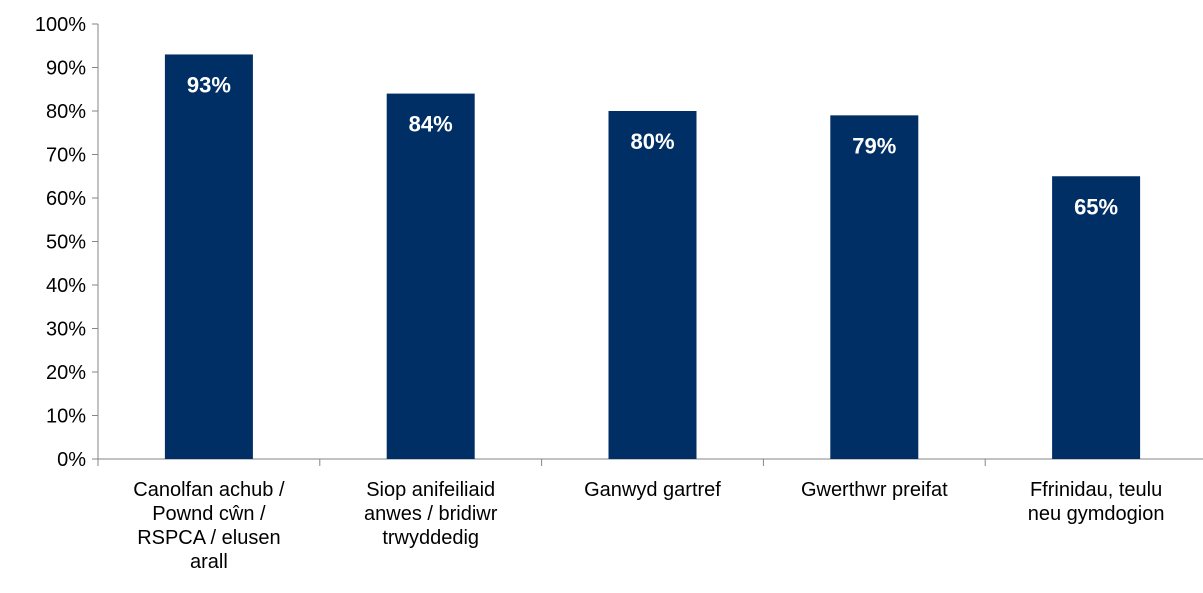  What do you see at coordinates (71, 460) in the screenshot?
I see `y-tick-label: 0%` at bounding box center [71, 460].